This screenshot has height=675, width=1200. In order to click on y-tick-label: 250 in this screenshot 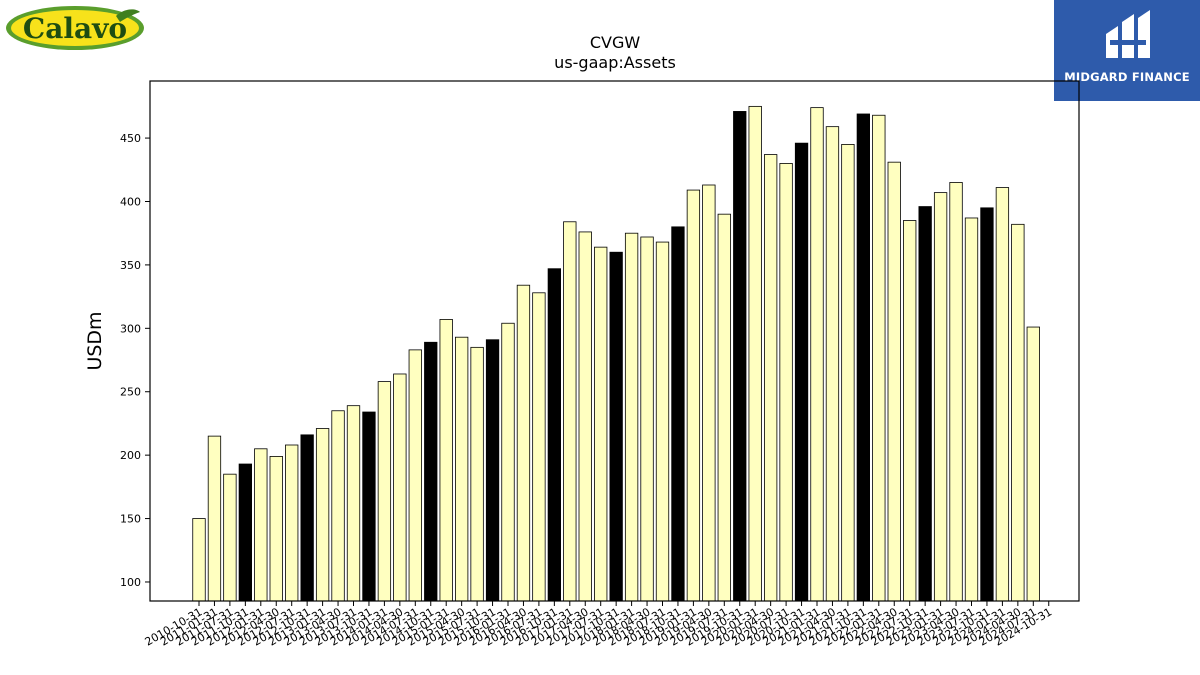, I will do `click(130, 392)`.